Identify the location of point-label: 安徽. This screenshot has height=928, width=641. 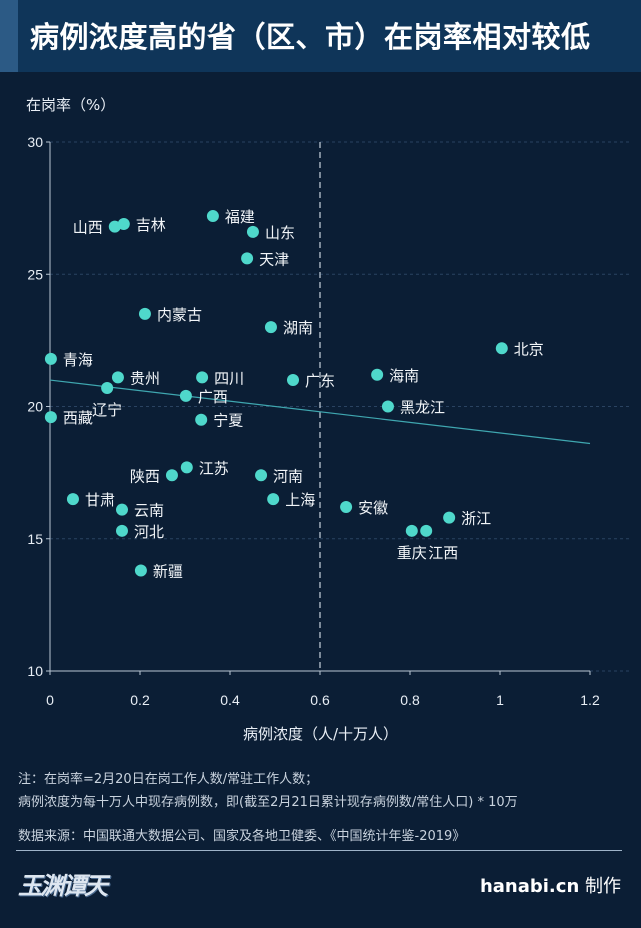
(373, 508).